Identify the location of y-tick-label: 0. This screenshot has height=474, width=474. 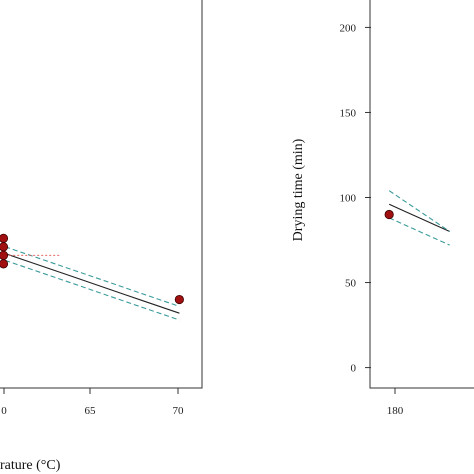
(354, 369).